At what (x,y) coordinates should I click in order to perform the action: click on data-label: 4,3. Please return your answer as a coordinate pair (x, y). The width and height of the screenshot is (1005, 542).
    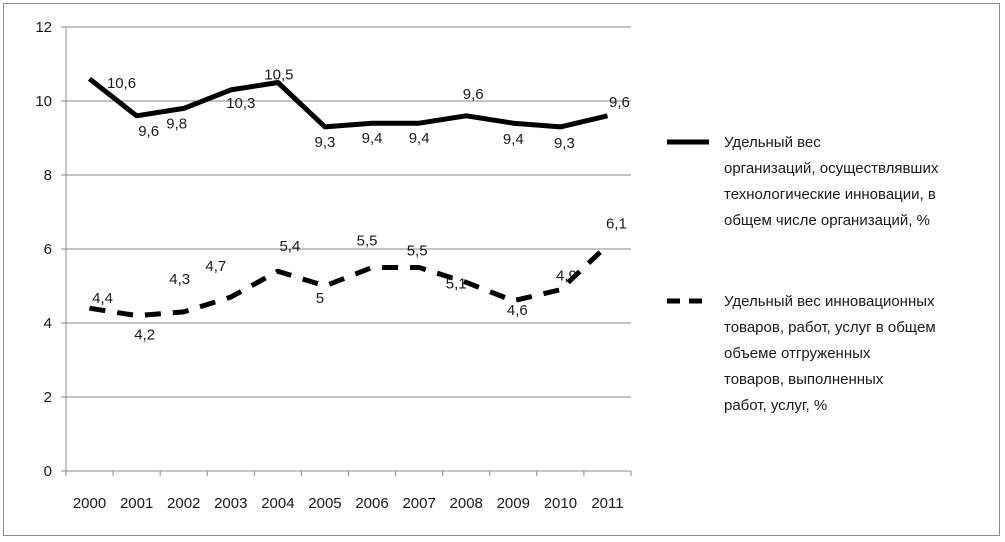
    Looking at the image, I should click on (179, 279).